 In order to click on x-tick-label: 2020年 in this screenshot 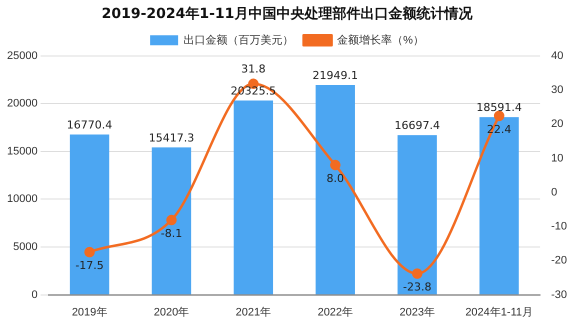, I will do `click(172, 312)`.